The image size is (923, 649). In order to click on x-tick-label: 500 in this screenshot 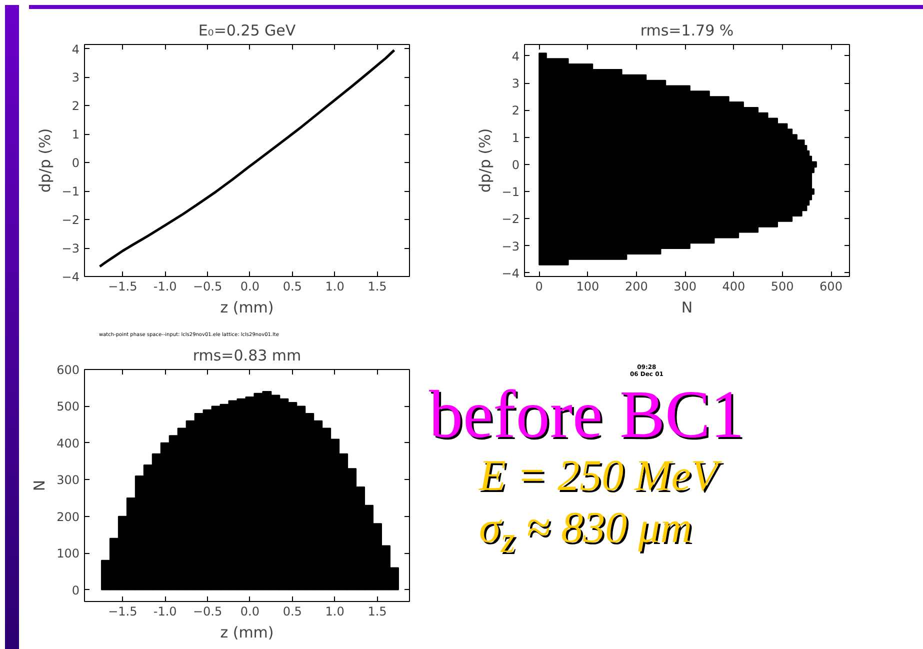, I will do `click(782, 287)`.